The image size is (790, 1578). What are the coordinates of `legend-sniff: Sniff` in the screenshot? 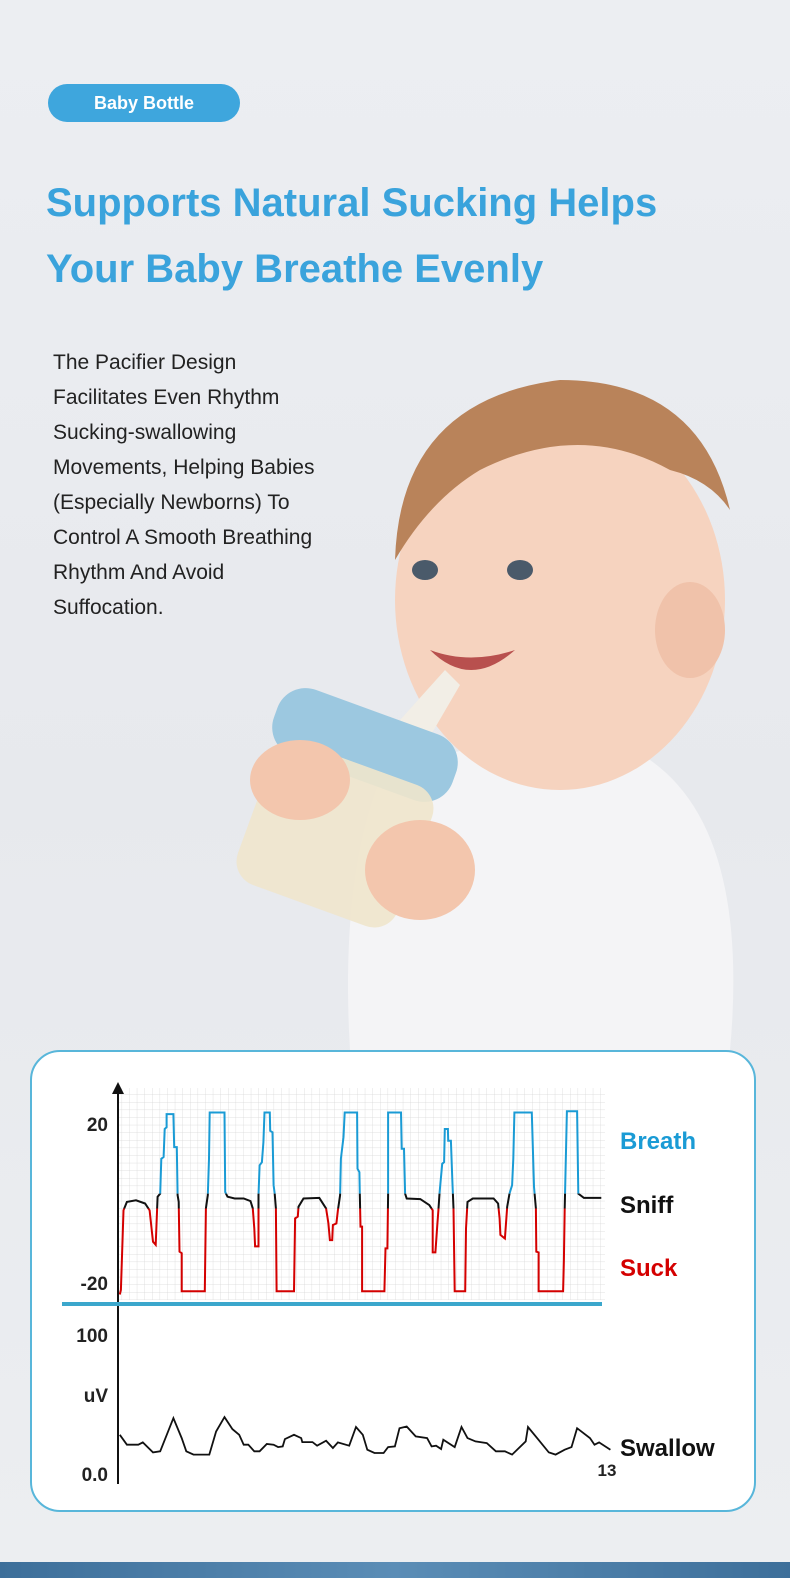 It's located at (647, 1205).